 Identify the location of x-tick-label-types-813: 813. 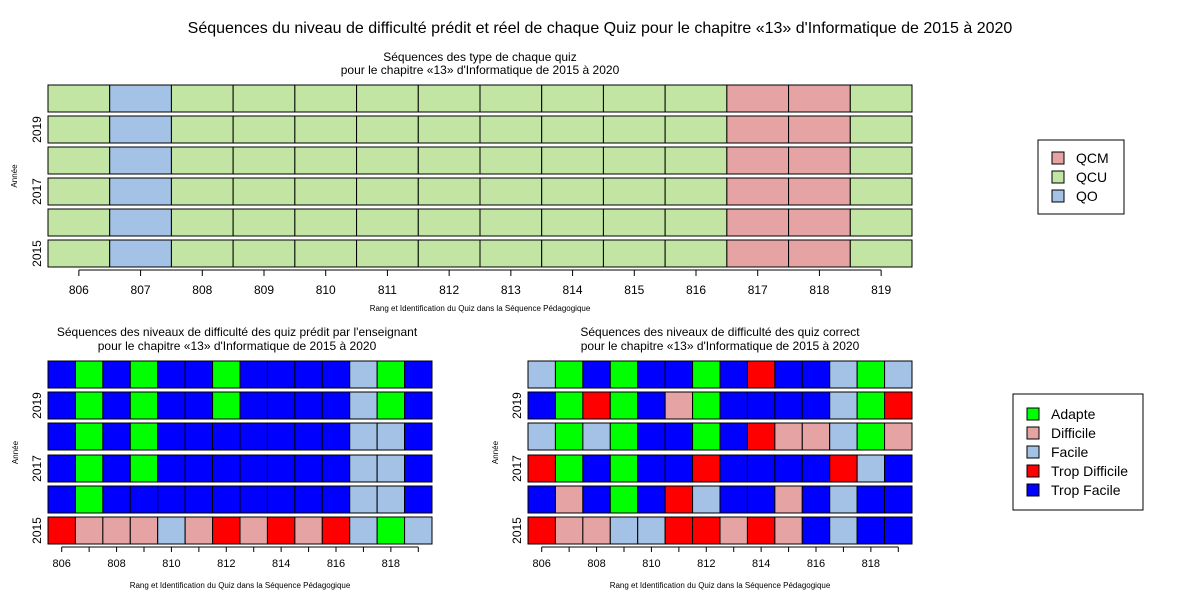
(511, 290).